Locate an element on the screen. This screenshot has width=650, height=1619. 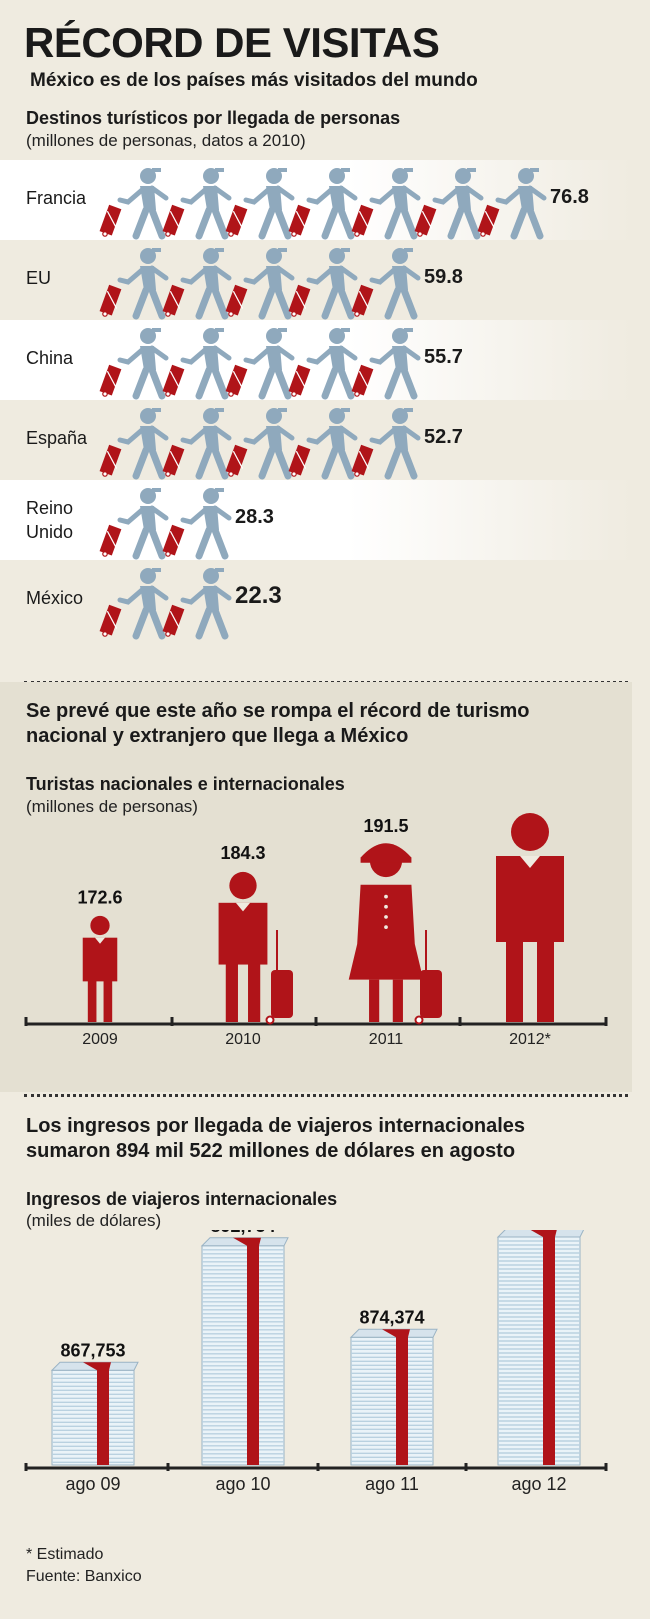
tourists-unit-note: (millones de personas) is located at coordinates (112, 806).